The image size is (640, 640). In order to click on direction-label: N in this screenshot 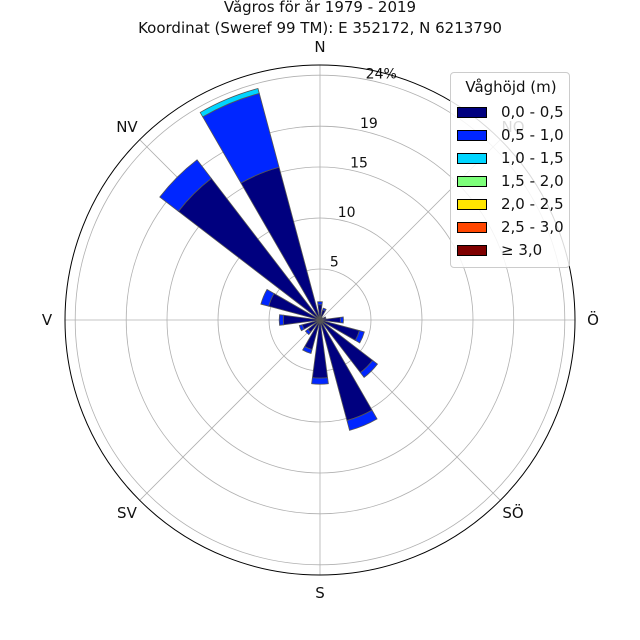, I will do `click(319, 47)`.